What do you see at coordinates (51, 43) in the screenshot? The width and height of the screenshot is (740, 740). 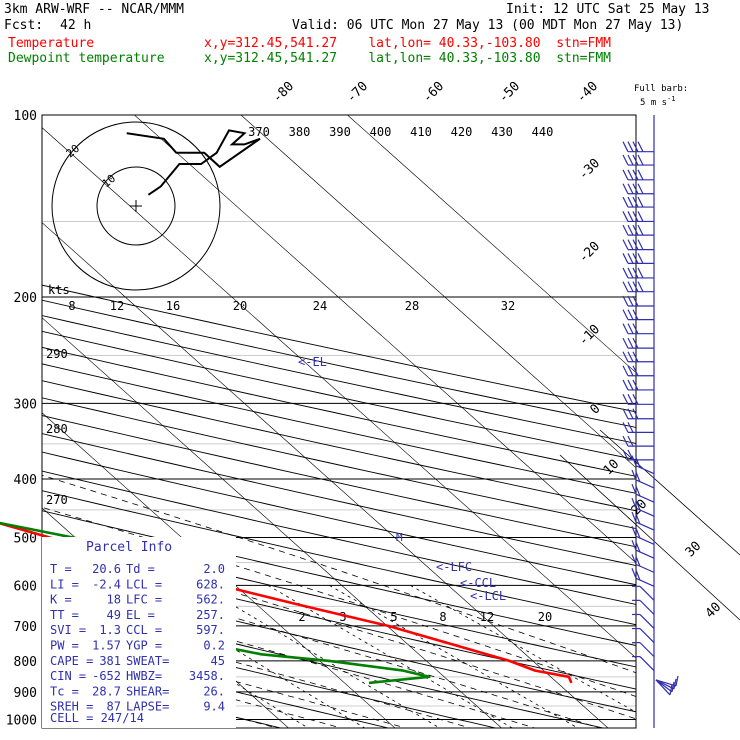 I see `temperature-legend-label: Temperature` at bounding box center [51, 43].